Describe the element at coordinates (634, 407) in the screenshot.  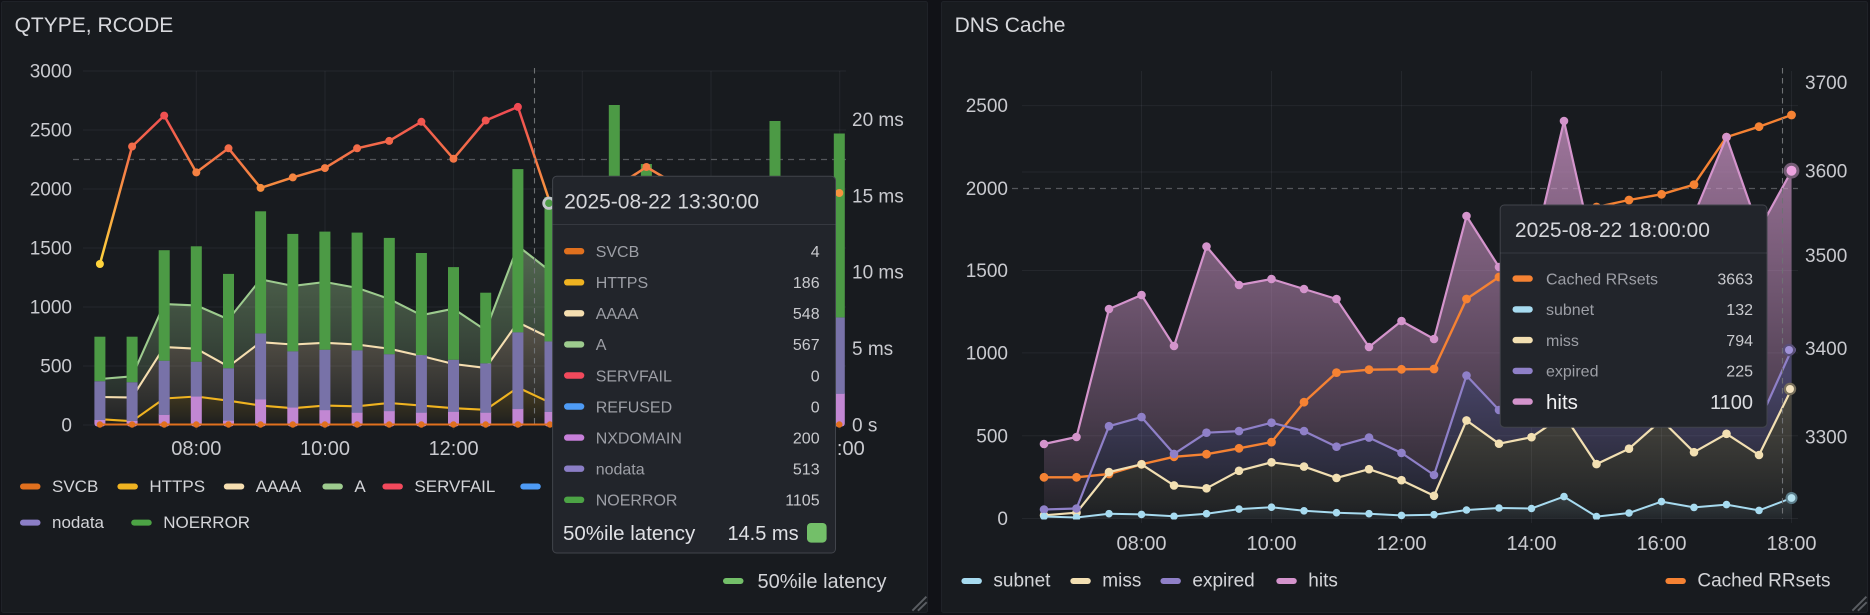
I see `svg-text: REFUSED` at that location.